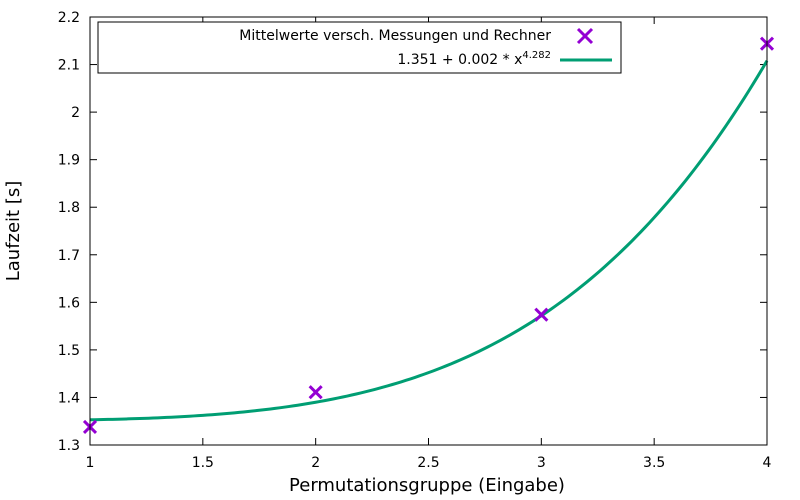 The image size is (800, 500). Describe the element at coordinates (69, 18) in the screenshot. I see `y-tick-label: 2.2` at that location.